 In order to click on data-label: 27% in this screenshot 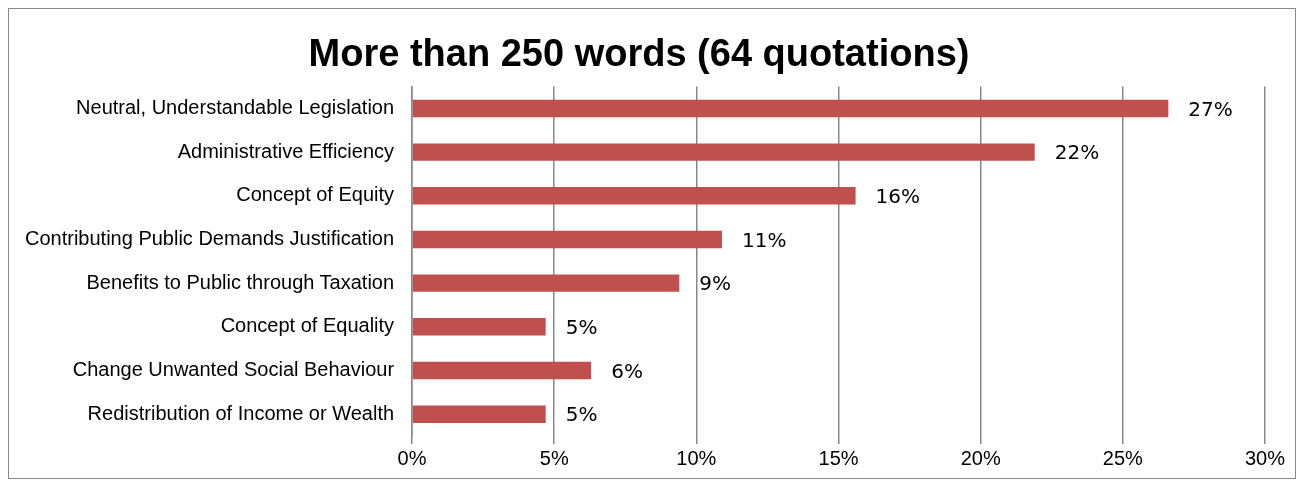, I will do `click(1210, 108)`.